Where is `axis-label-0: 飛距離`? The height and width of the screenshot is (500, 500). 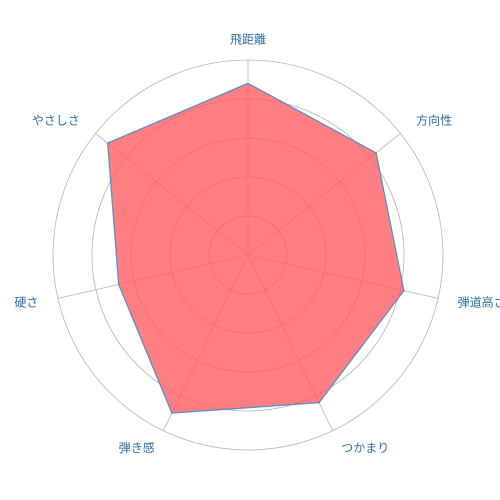 axis-label-0: 飛距離 is located at coordinates (248, 40).